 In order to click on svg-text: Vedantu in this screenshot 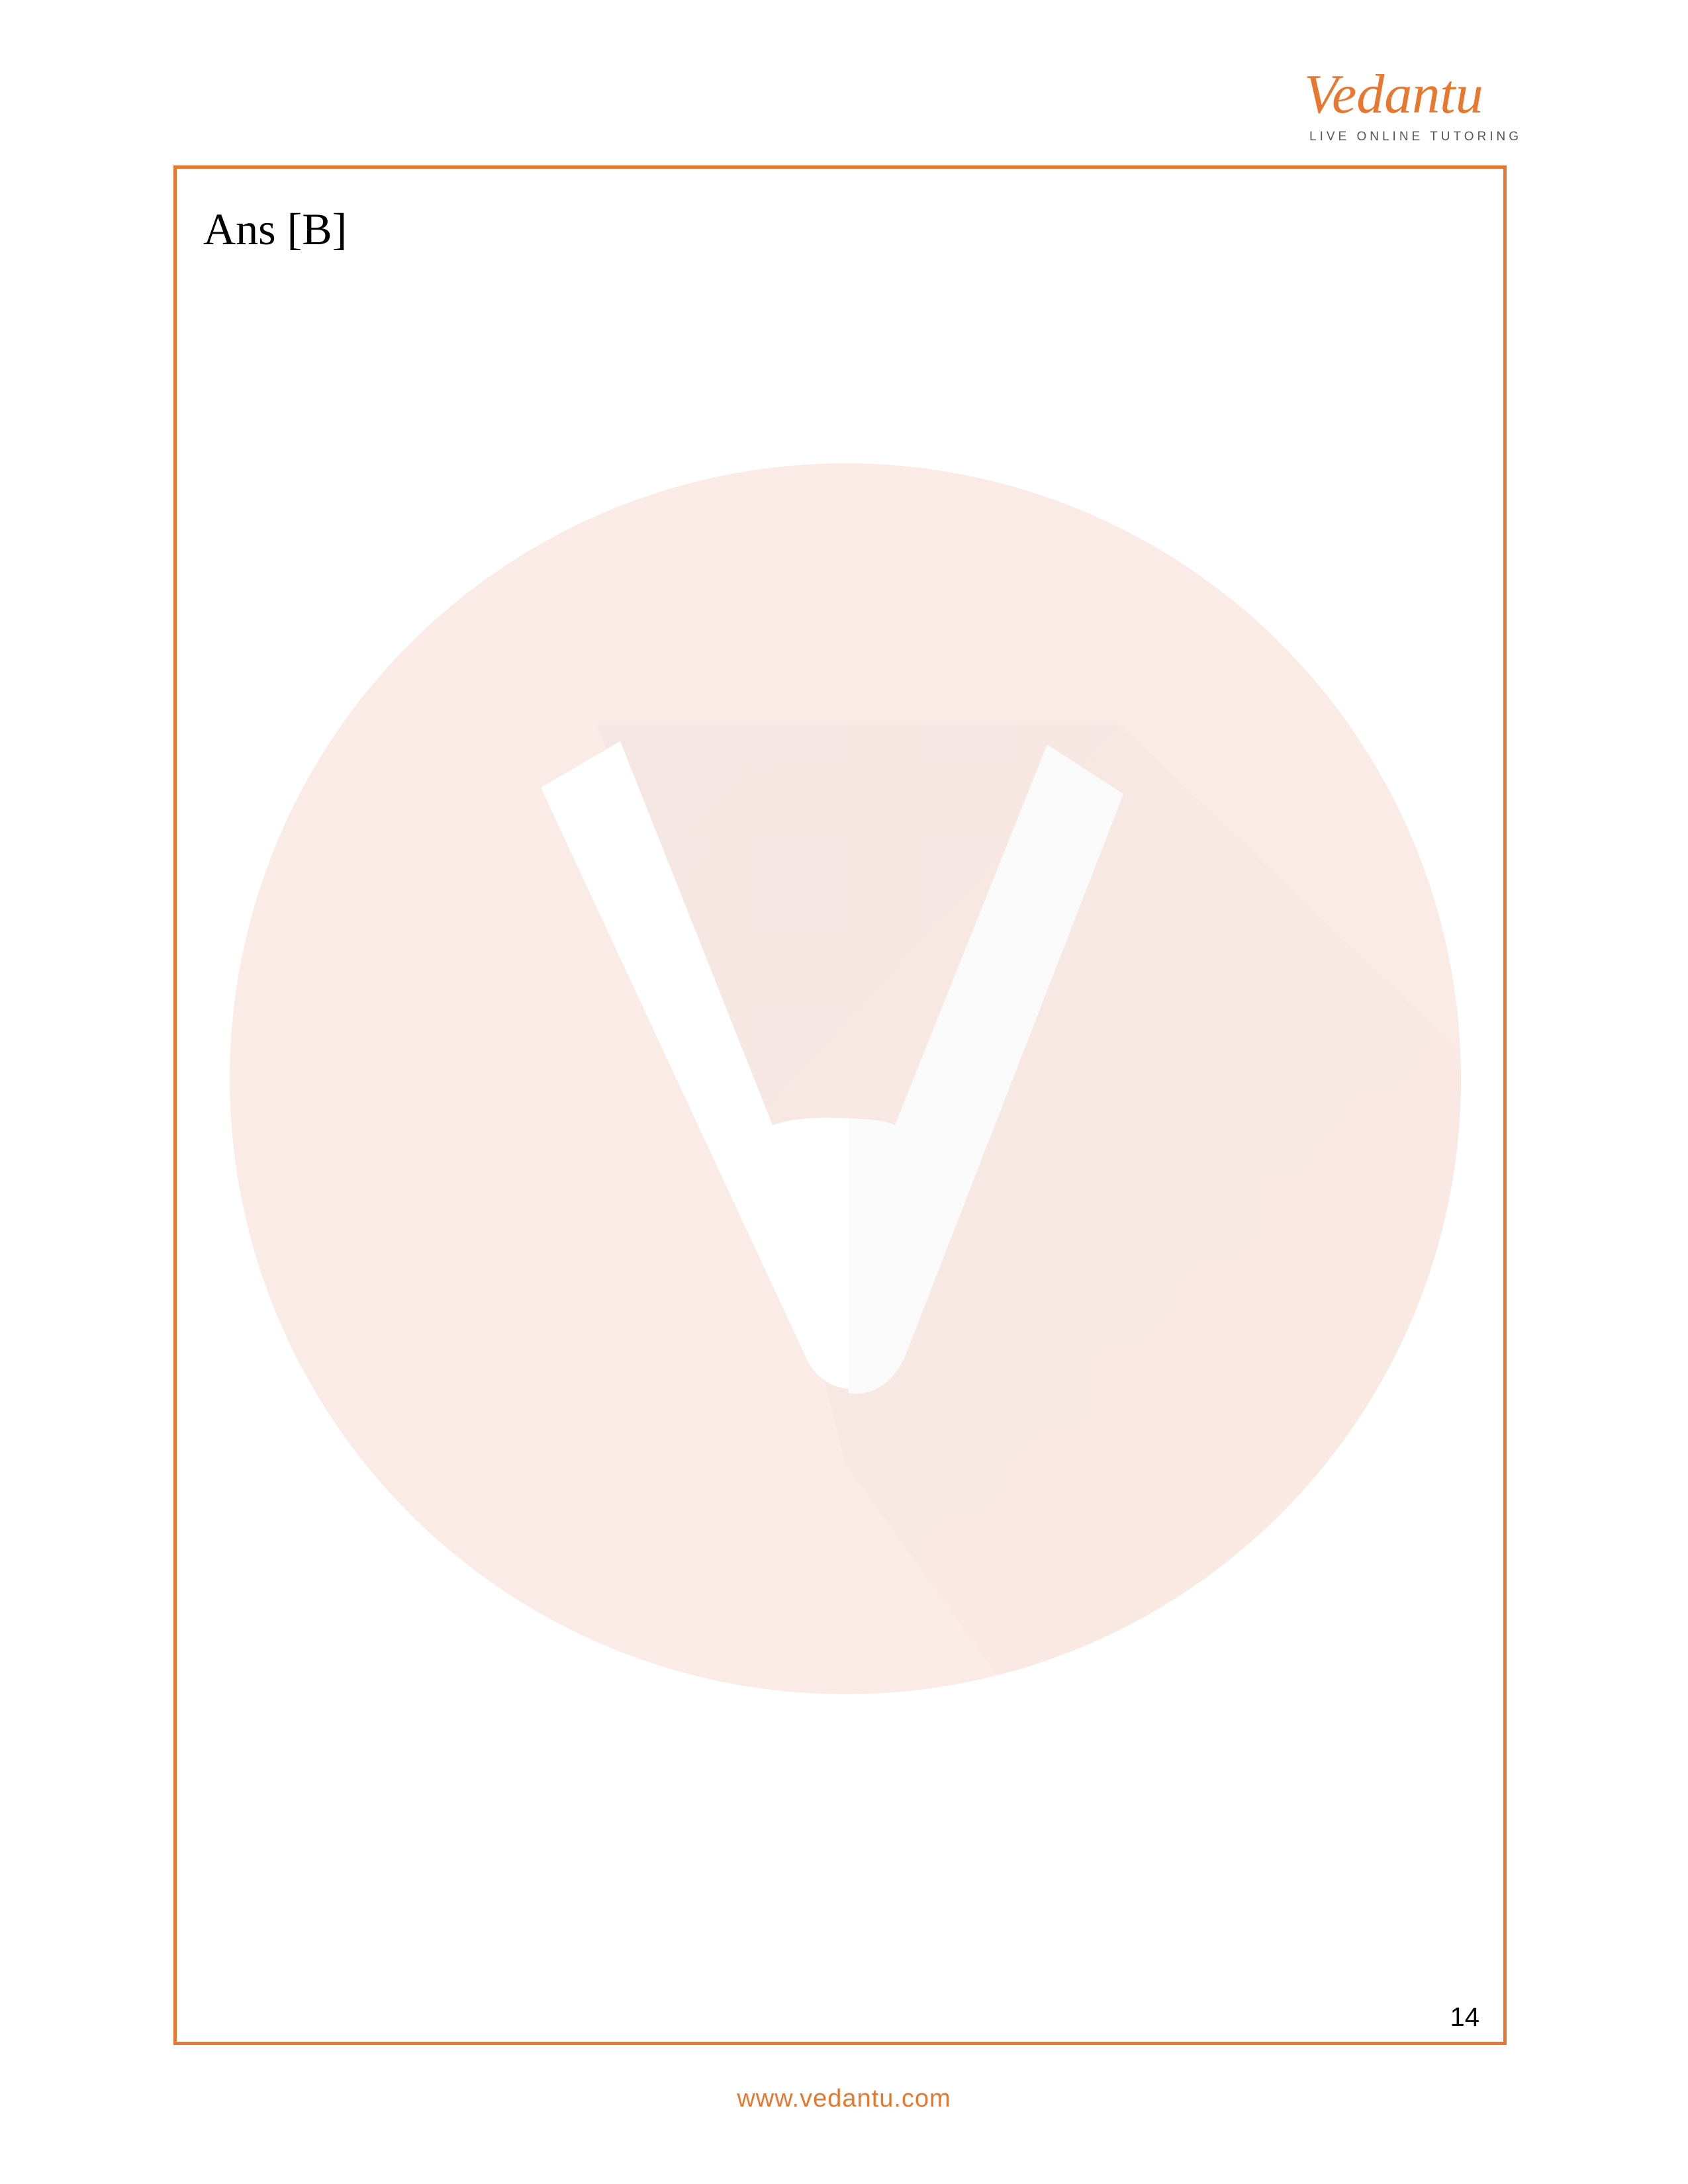, I will do `click(1393, 95)`.